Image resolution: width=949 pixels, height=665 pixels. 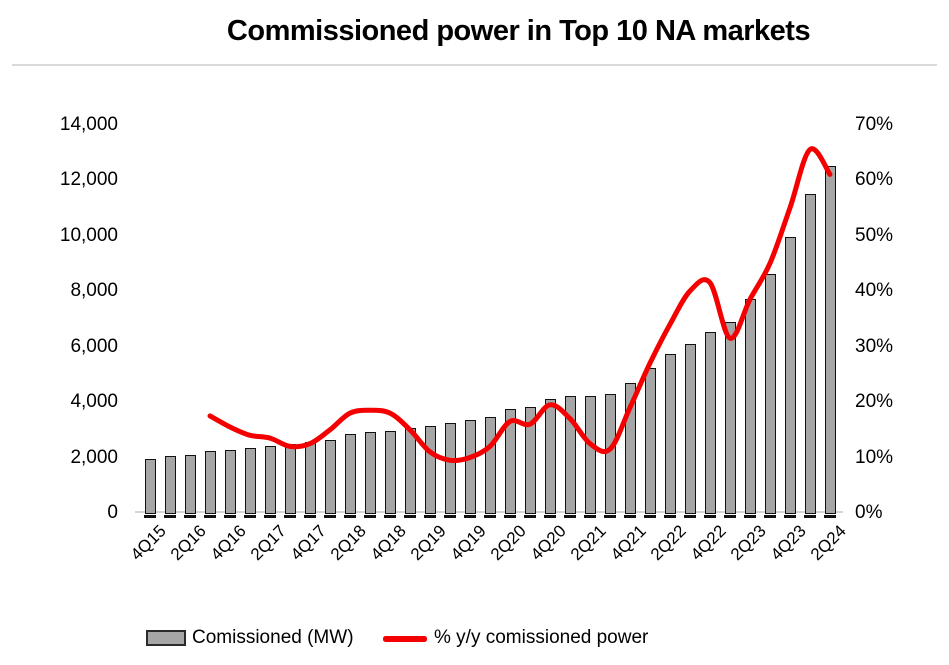 What do you see at coordinates (410, 471) in the screenshot?
I see `bar-1Q19` at bounding box center [410, 471].